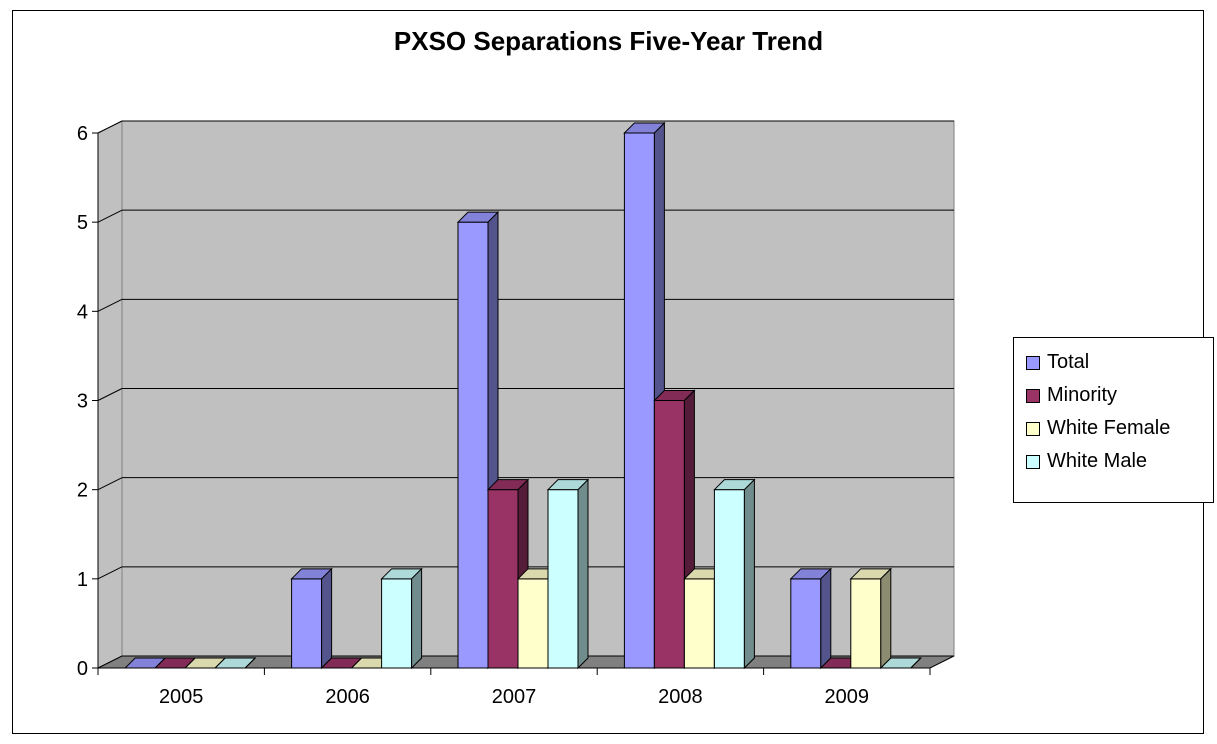 The width and height of the screenshot is (1217, 744). Describe the element at coordinates (608, 41) in the screenshot. I see `chart-title: PXSO Separations Five-Year Trend` at that location.